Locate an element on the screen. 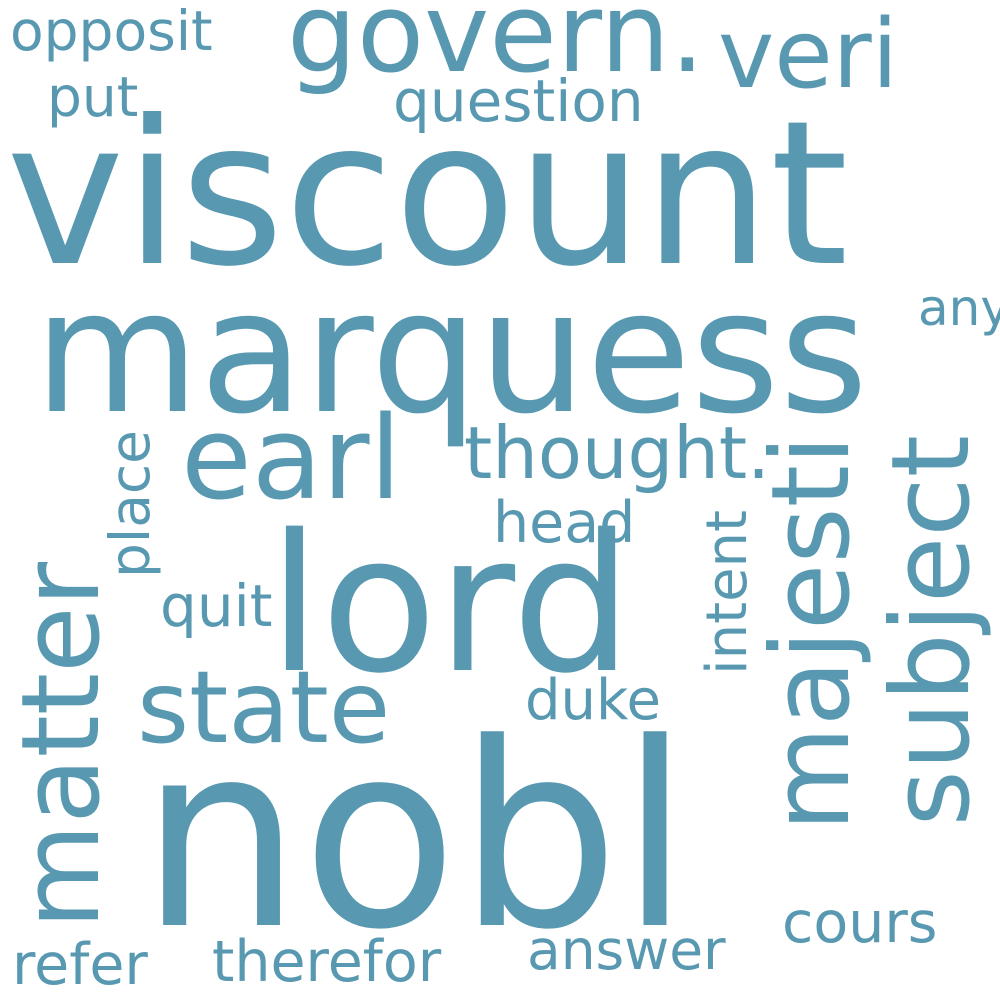 The height and width of the screenshot is (1000, 1000). word-subject: subject is located at coordinates (931, 631).